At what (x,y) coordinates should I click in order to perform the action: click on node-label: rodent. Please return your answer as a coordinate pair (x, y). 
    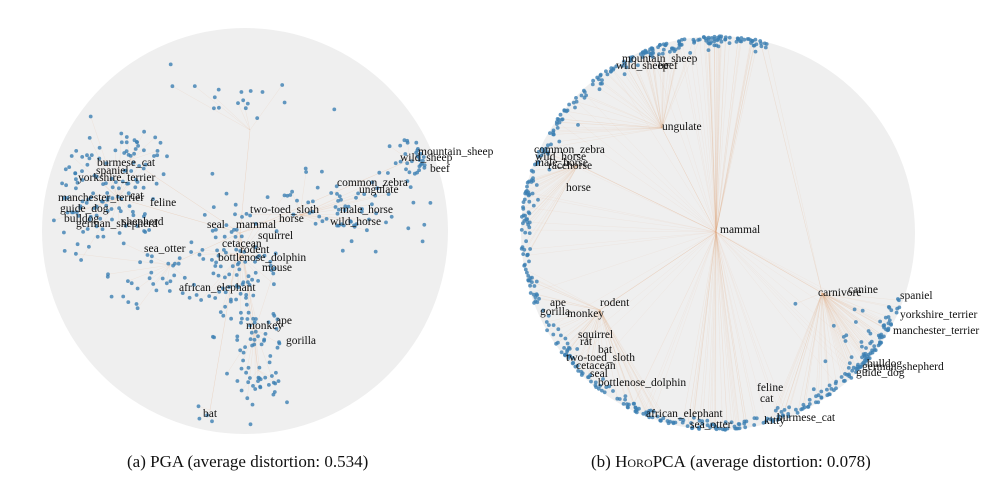
    Looking at the image, I should click on (615, 303).